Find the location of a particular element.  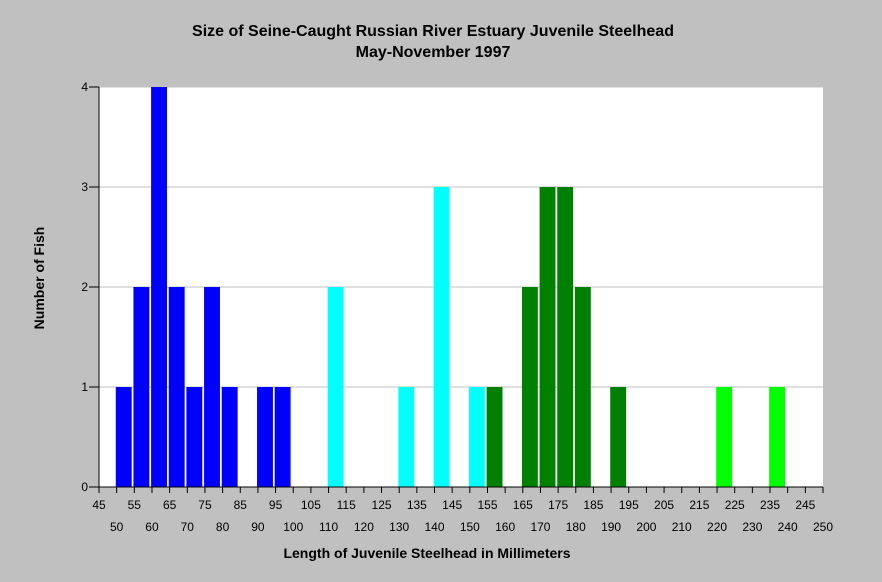

x-tick-label: 120 is located at coordinates (364, 527).